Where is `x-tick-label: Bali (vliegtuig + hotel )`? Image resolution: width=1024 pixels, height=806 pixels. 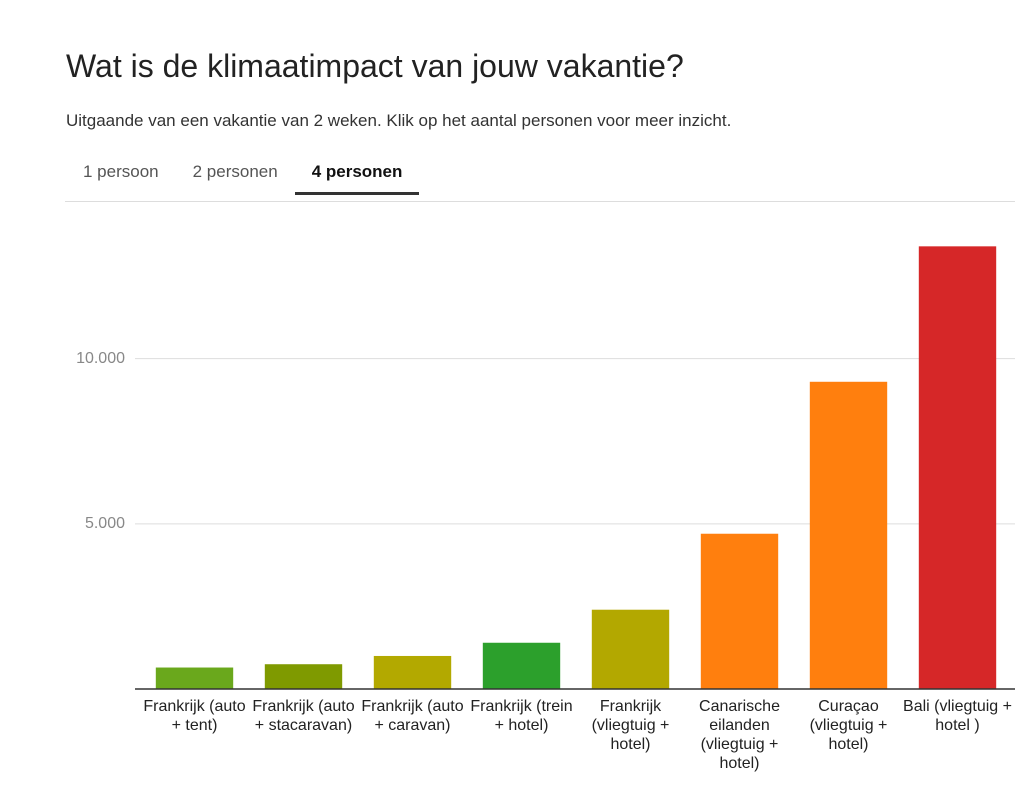
x-tick-label: Bali (vliegtuig + hotel ) is located at coordinates (957, 716).